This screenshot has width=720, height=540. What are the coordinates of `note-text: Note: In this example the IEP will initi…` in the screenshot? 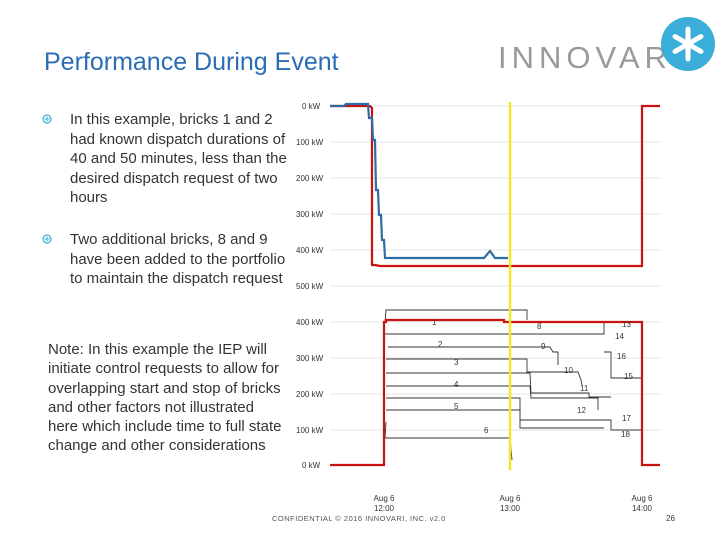 It's located at (165, 398).